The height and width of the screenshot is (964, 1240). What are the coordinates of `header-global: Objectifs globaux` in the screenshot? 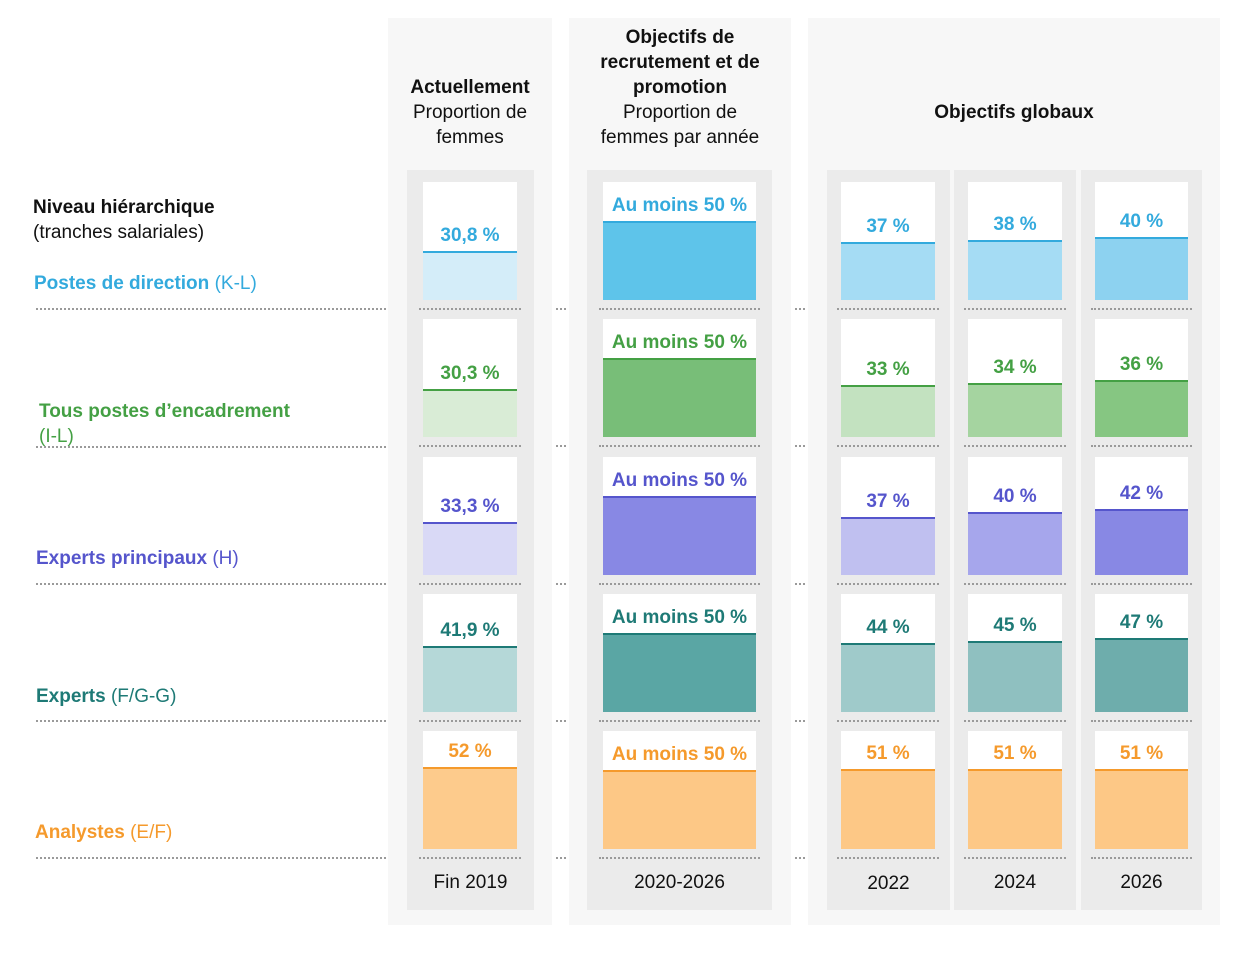 It's located at (1014, 112).